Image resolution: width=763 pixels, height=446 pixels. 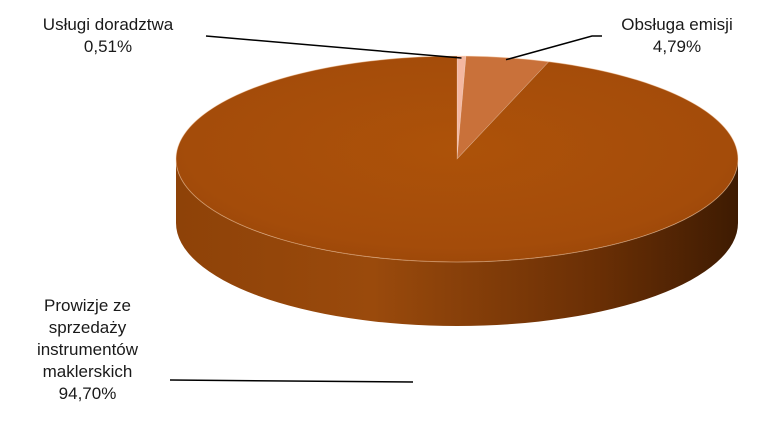 I want to click on leader-line-obsluga-emisji, so click(x=553, y=48).